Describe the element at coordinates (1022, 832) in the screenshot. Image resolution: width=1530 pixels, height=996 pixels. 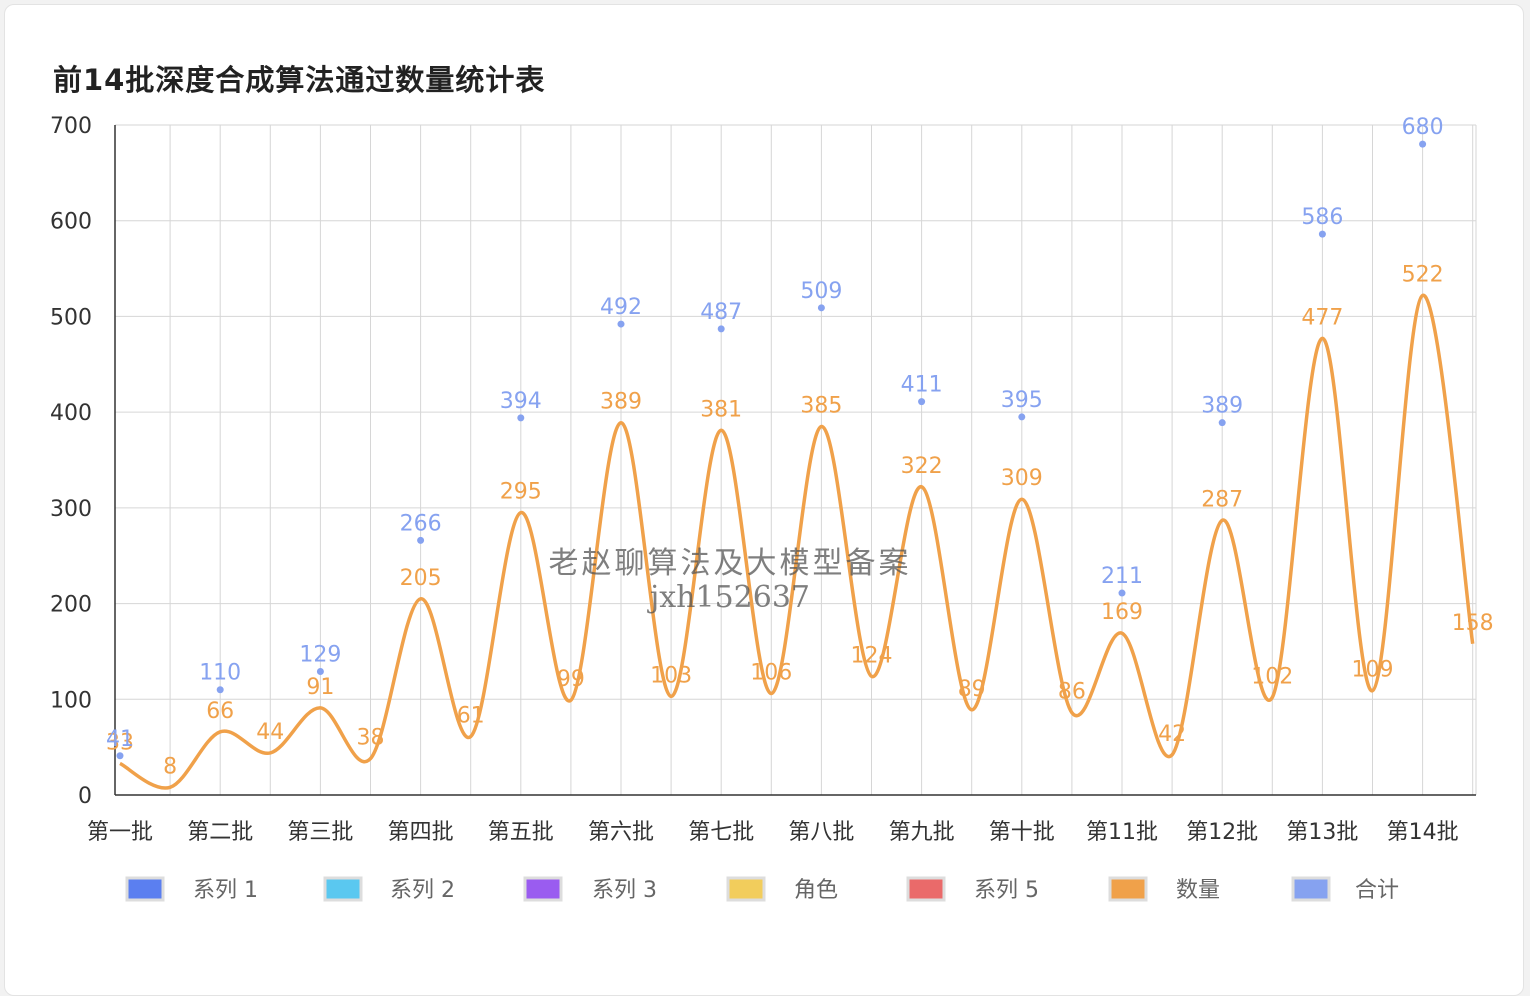
I see `x-tick-label: 第十批` at that location.